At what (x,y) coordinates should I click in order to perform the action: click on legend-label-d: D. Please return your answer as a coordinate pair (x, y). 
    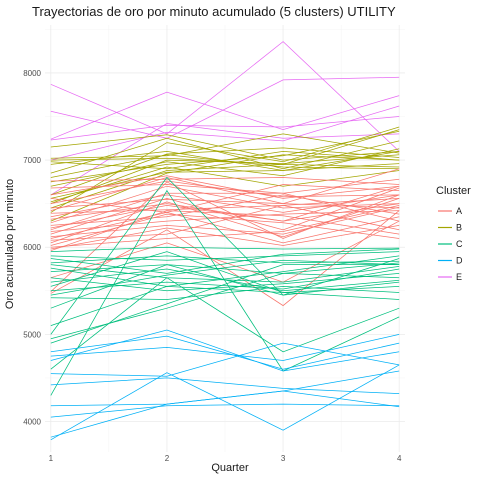
    Looking at the image, I should click on (459, 261).